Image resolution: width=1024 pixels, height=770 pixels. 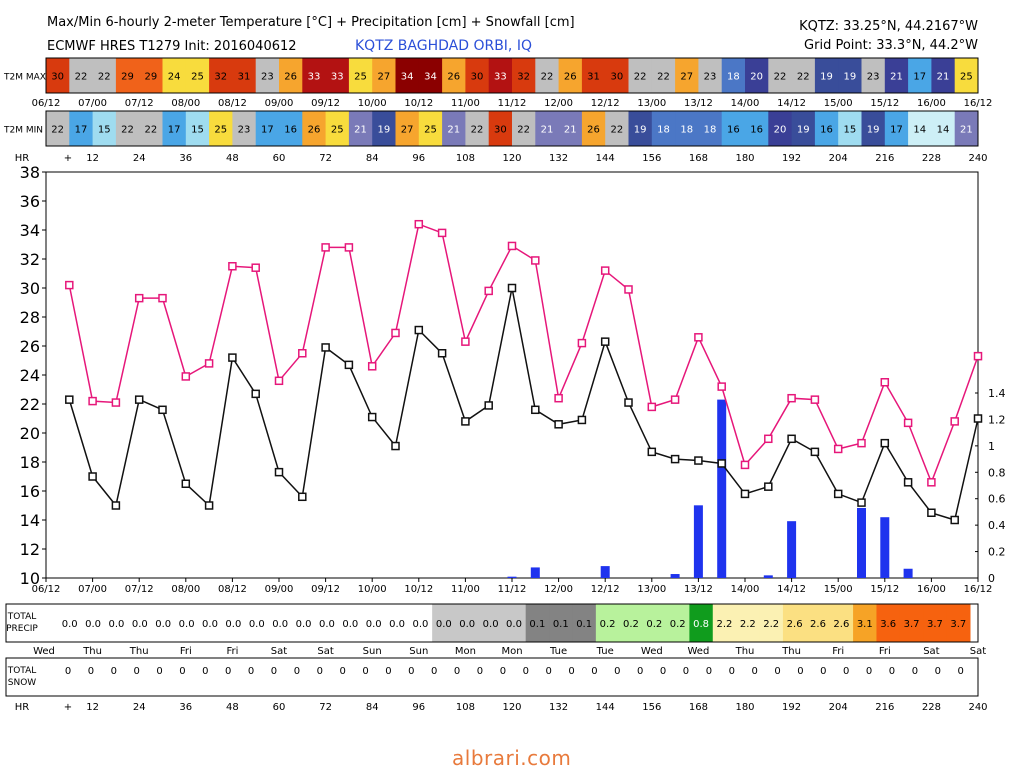 What do you see at coordinates (605, 103) in the screenshot?
I see `date-label: 12/12` at bounding box center [605, 103].